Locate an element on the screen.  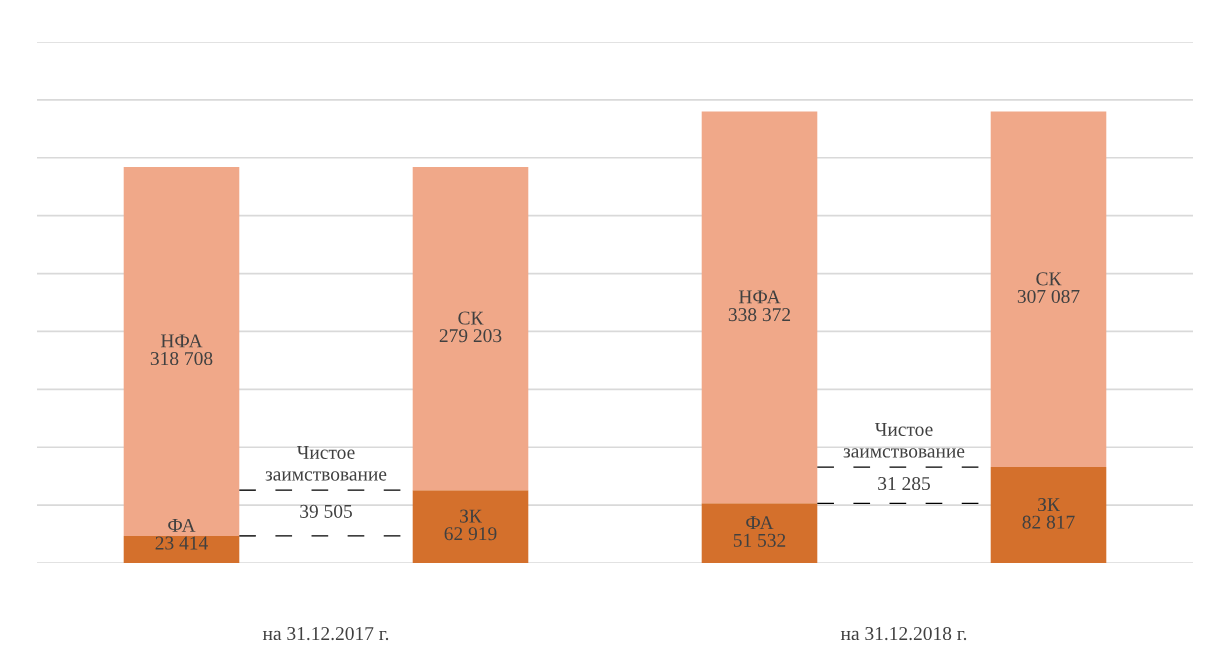
data-label: НФА 318 708 is located at coordinates (181, 350).